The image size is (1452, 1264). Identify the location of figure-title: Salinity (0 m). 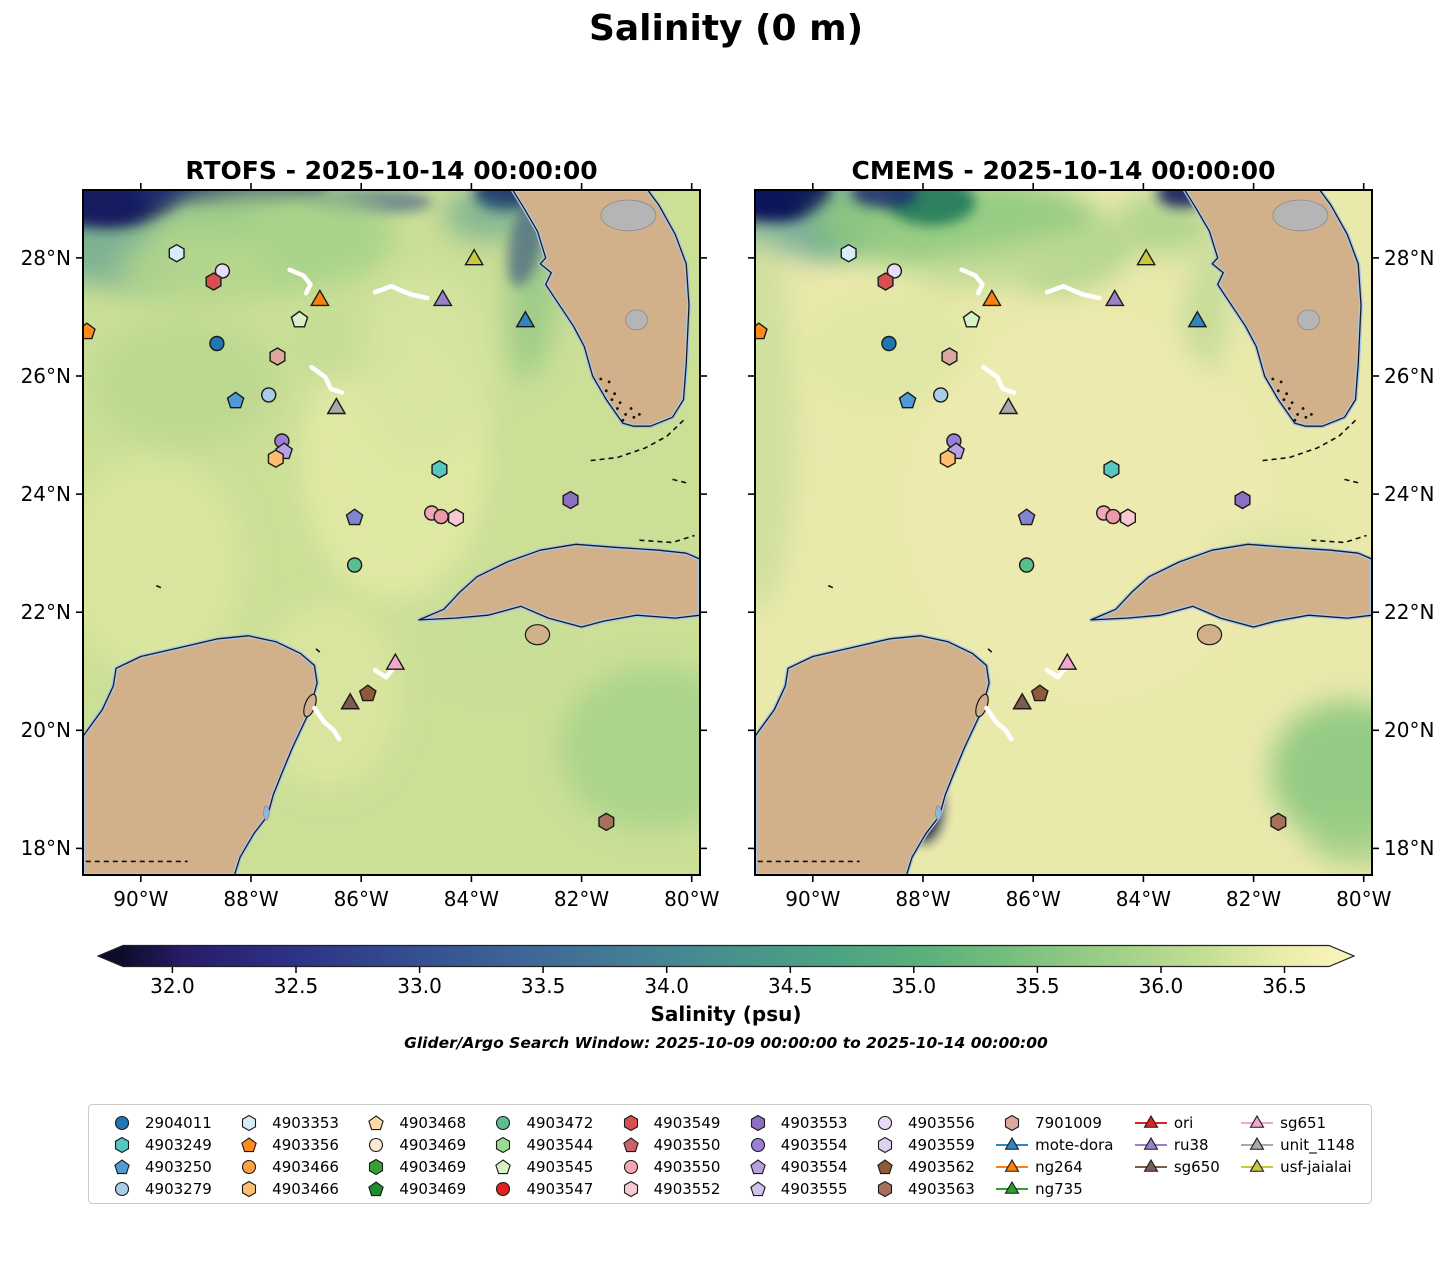
(726, 28).